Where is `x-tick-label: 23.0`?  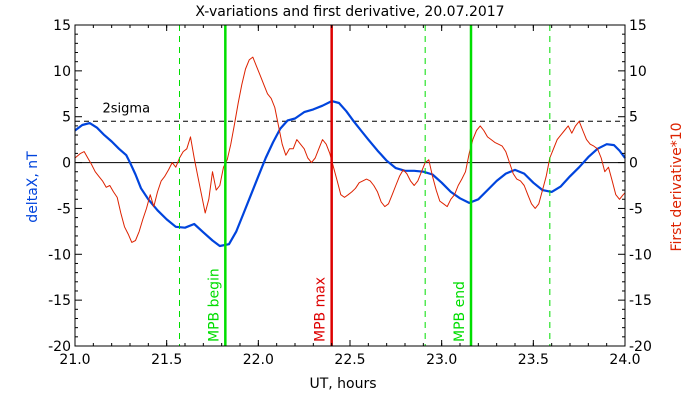
x-tick-label: 23.0 is located at coordinates (441, 360).